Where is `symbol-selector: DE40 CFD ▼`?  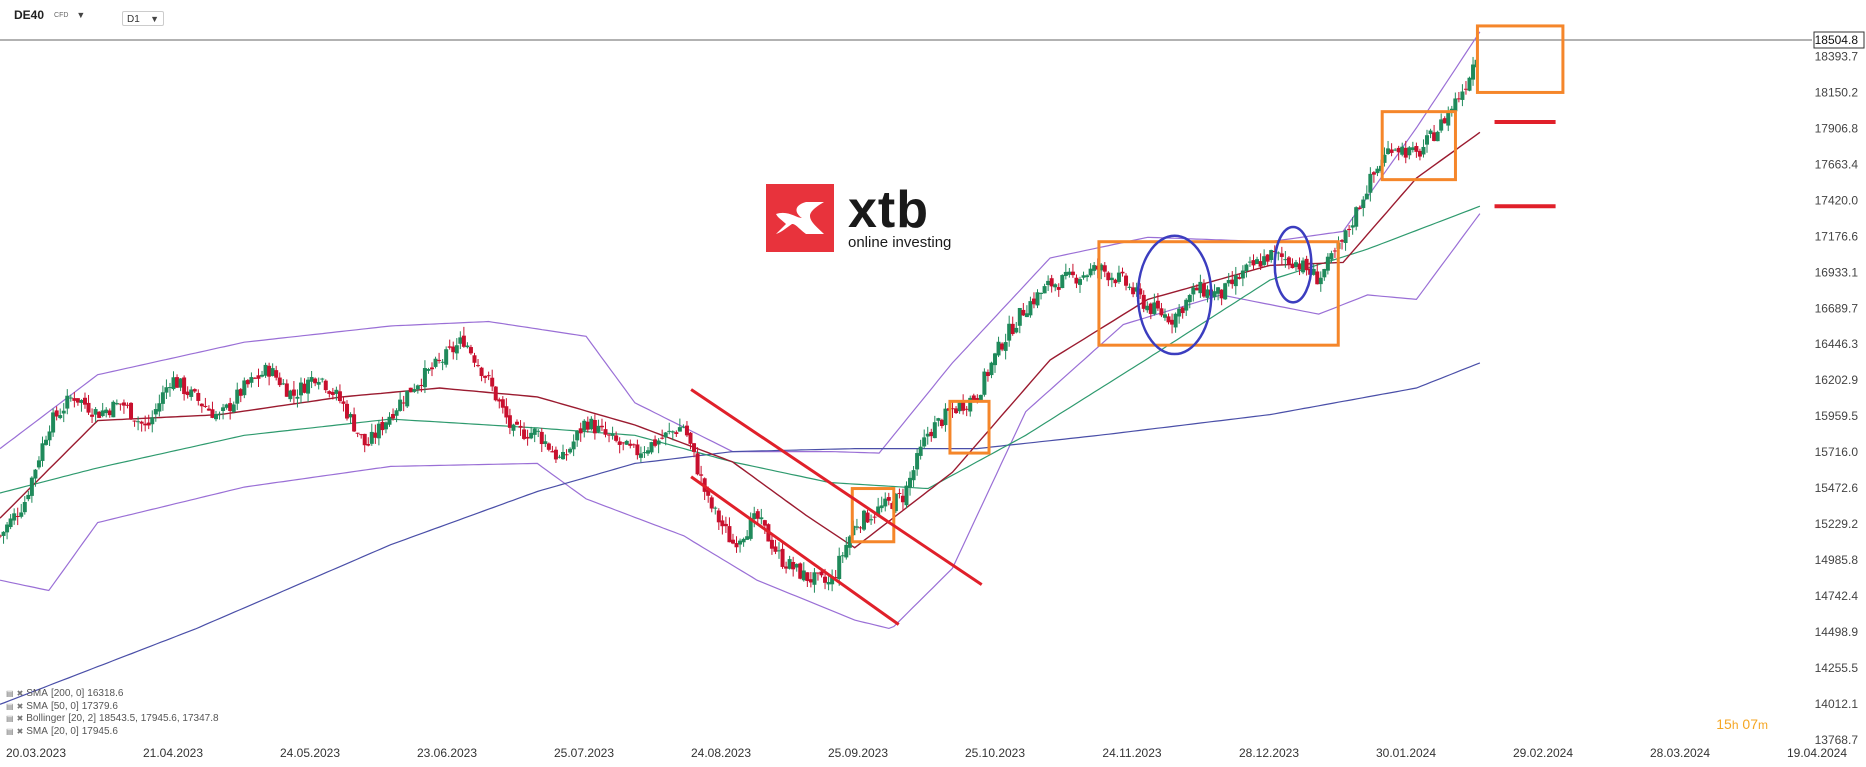
symbol-selector: DE40 CFD ▼ is located at coordinates (49, 15).